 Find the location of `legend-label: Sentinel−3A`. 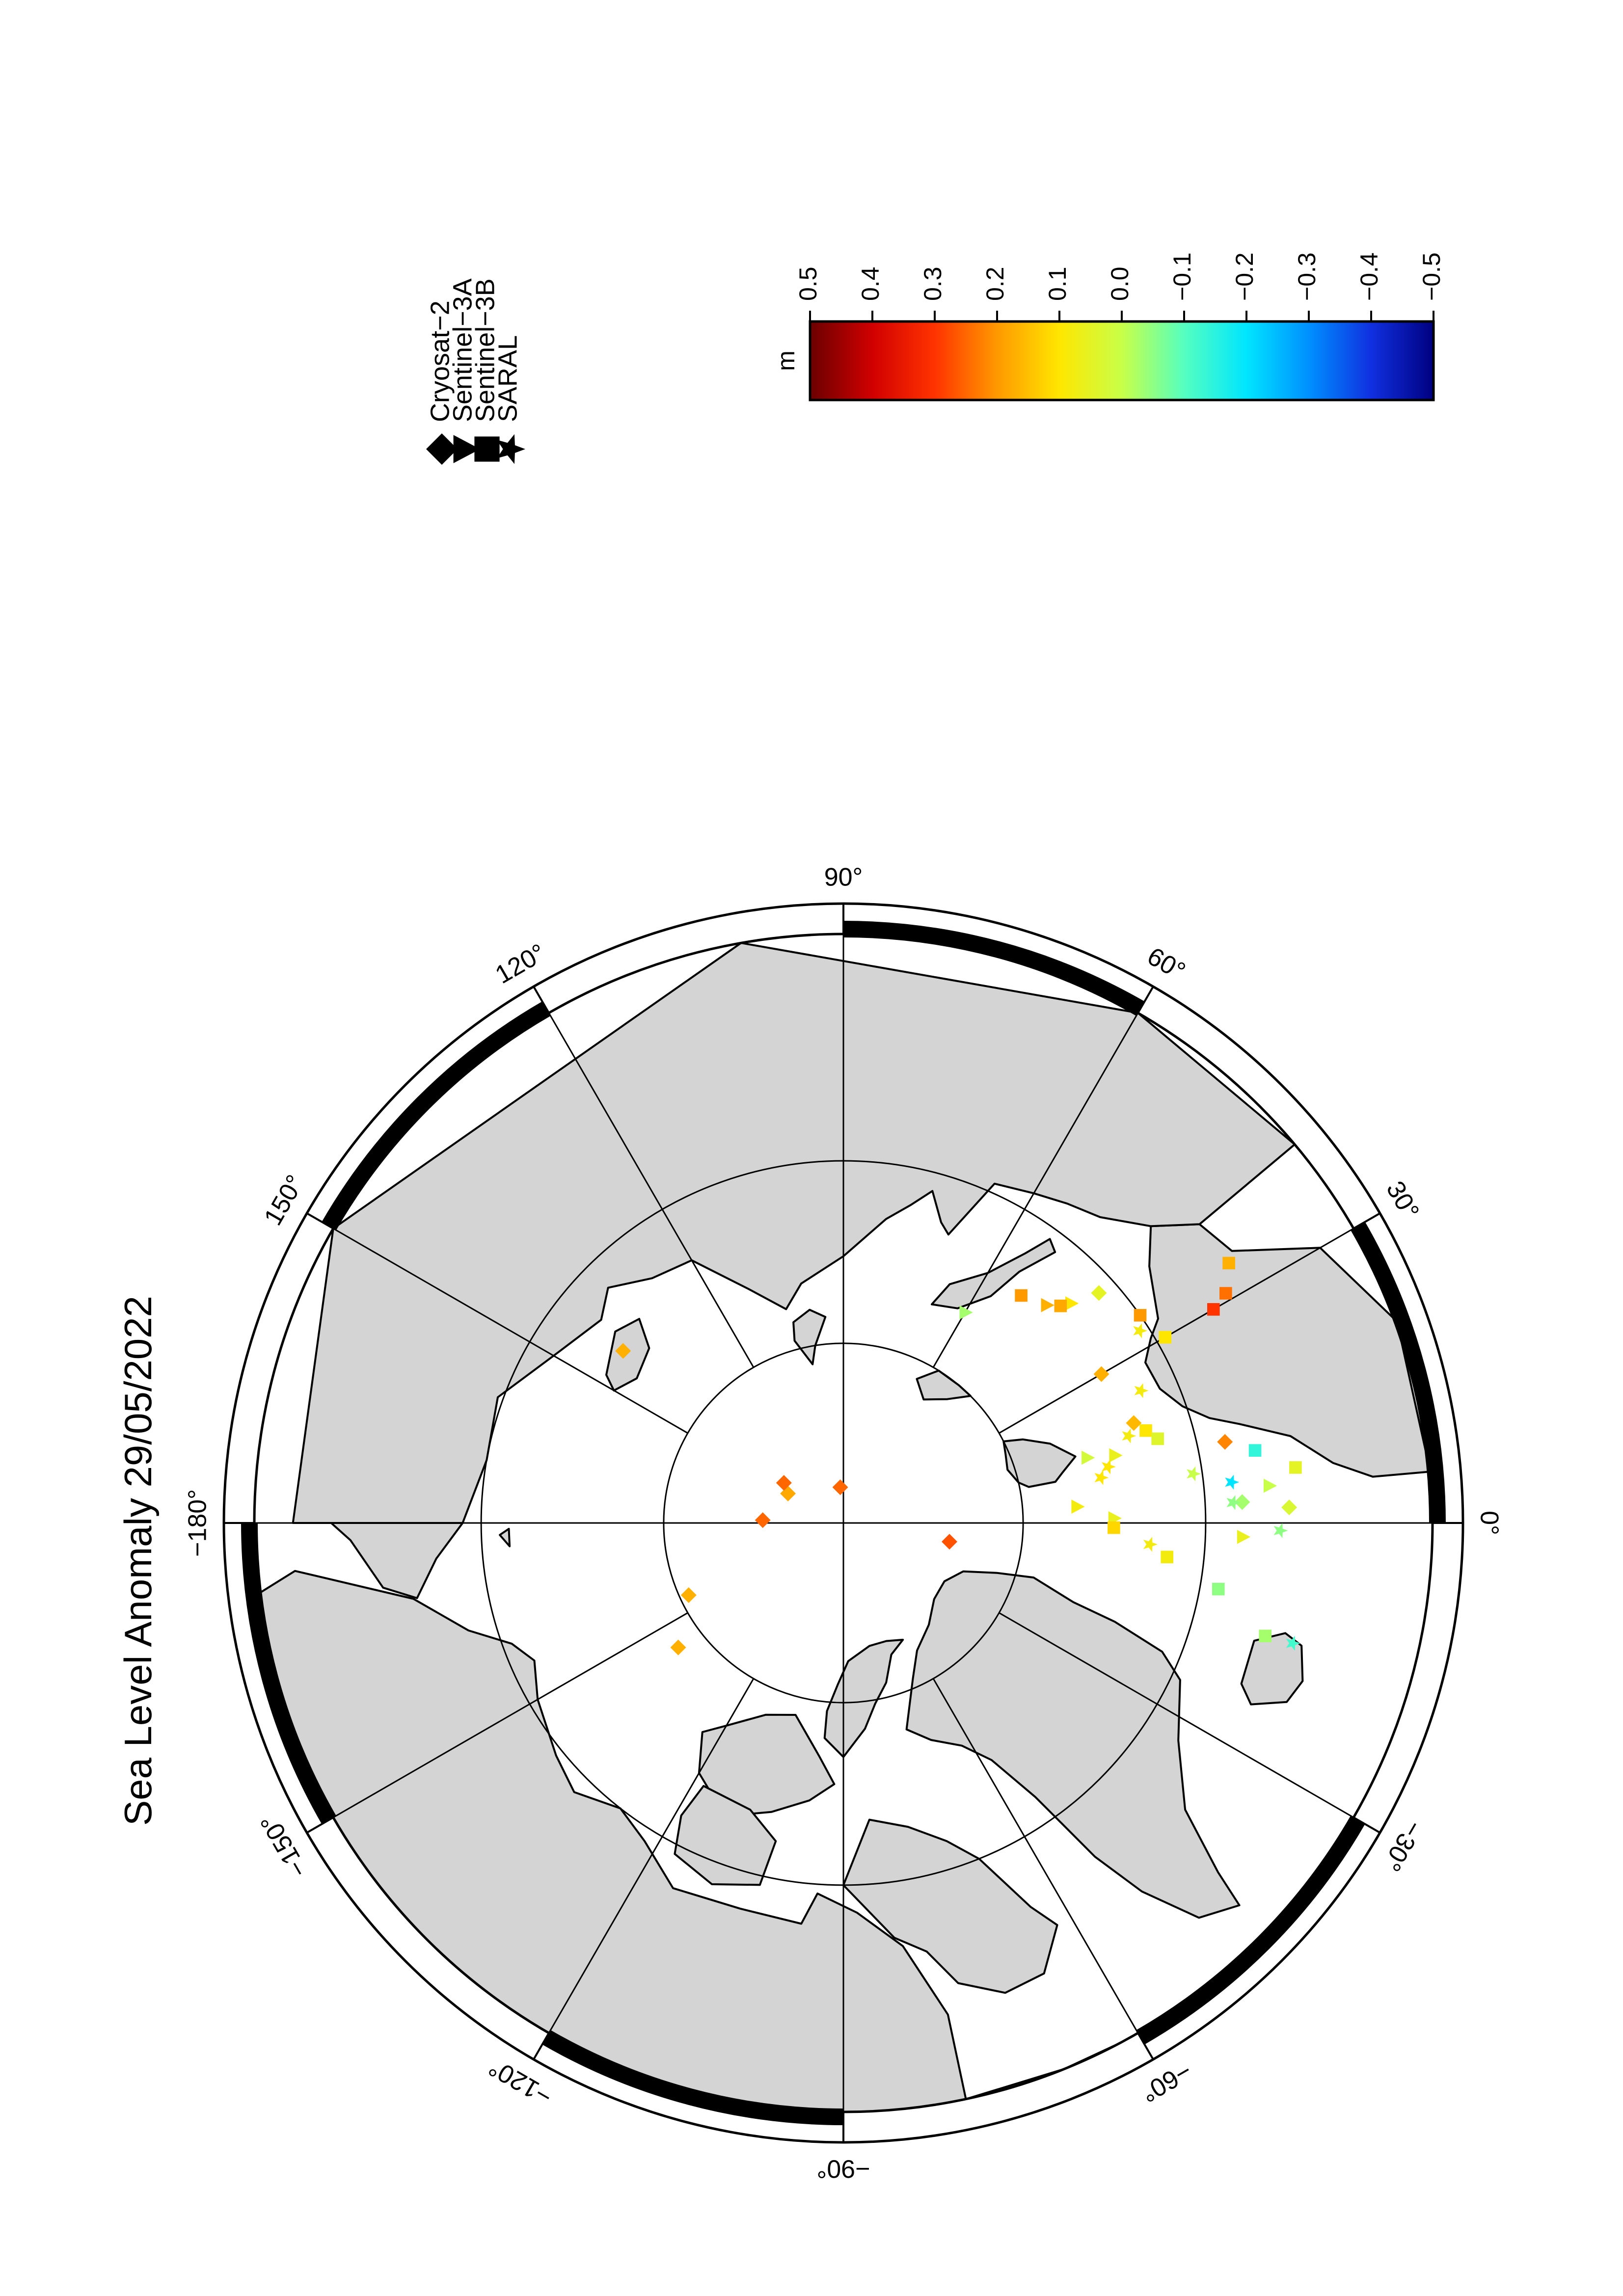

legend-label: Sentinel−3A is located at coordinates (462, 350).